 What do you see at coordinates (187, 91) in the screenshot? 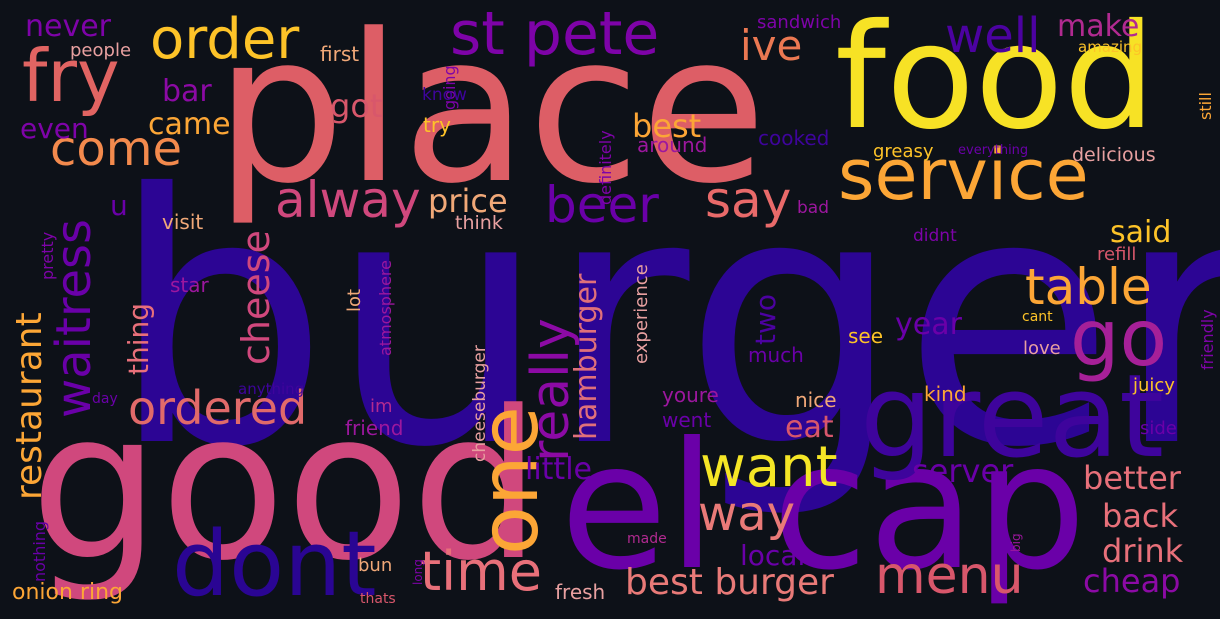
I see `word-bar: bar` at bounding box center [187, 91].